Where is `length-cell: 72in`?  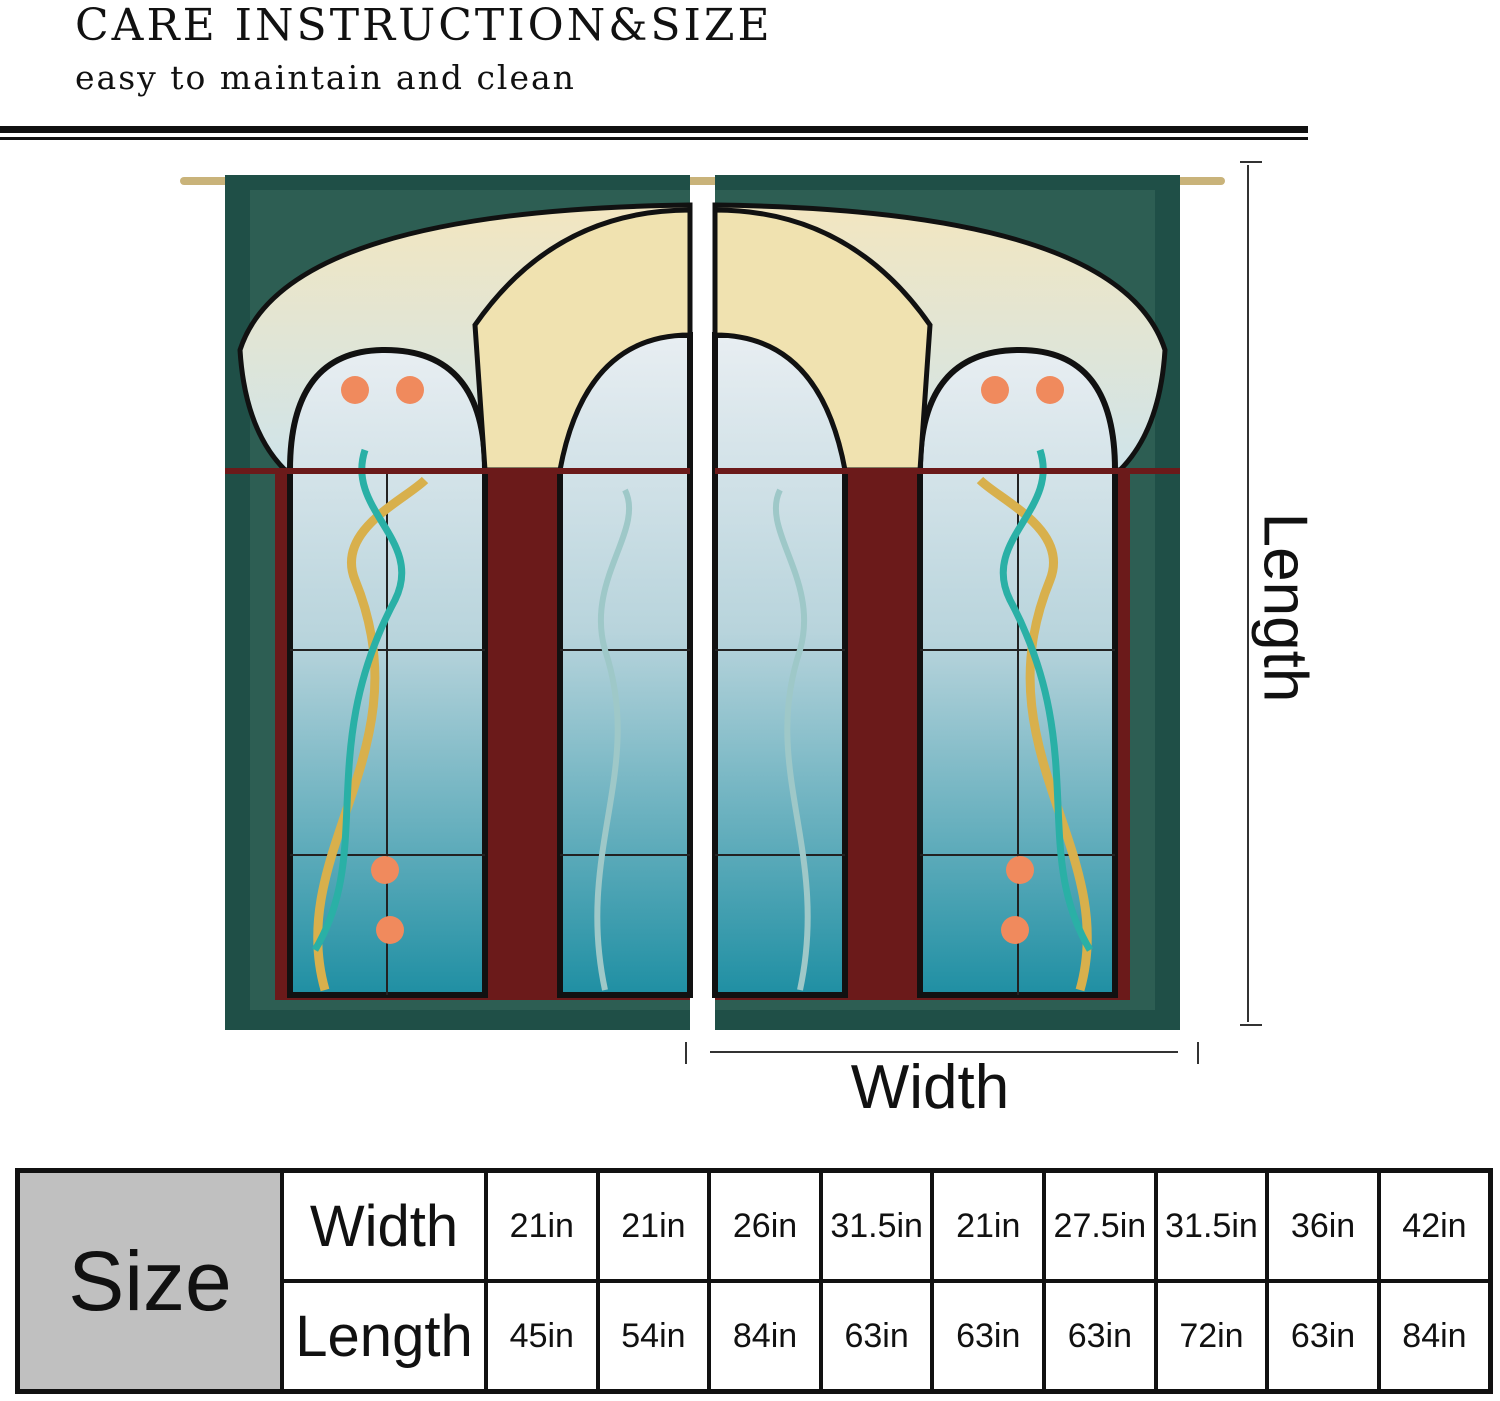 length-cell: 72in is located at coordinates (1211, 1336).